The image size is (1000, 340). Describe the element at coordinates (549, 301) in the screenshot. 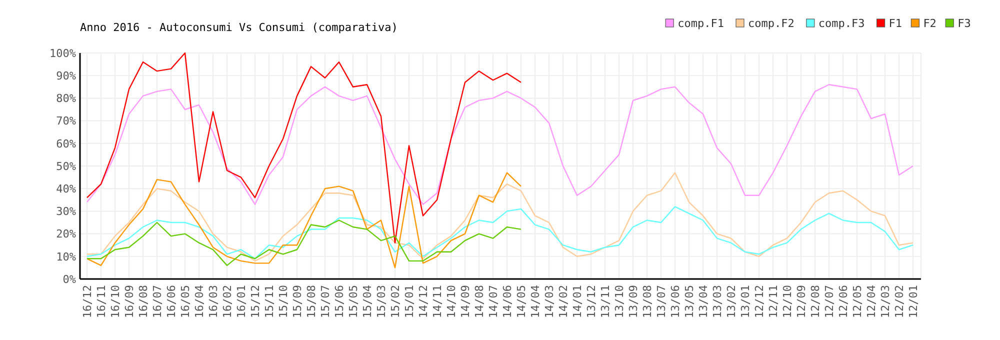

I see `x-tick-label: 14/03` at that location.